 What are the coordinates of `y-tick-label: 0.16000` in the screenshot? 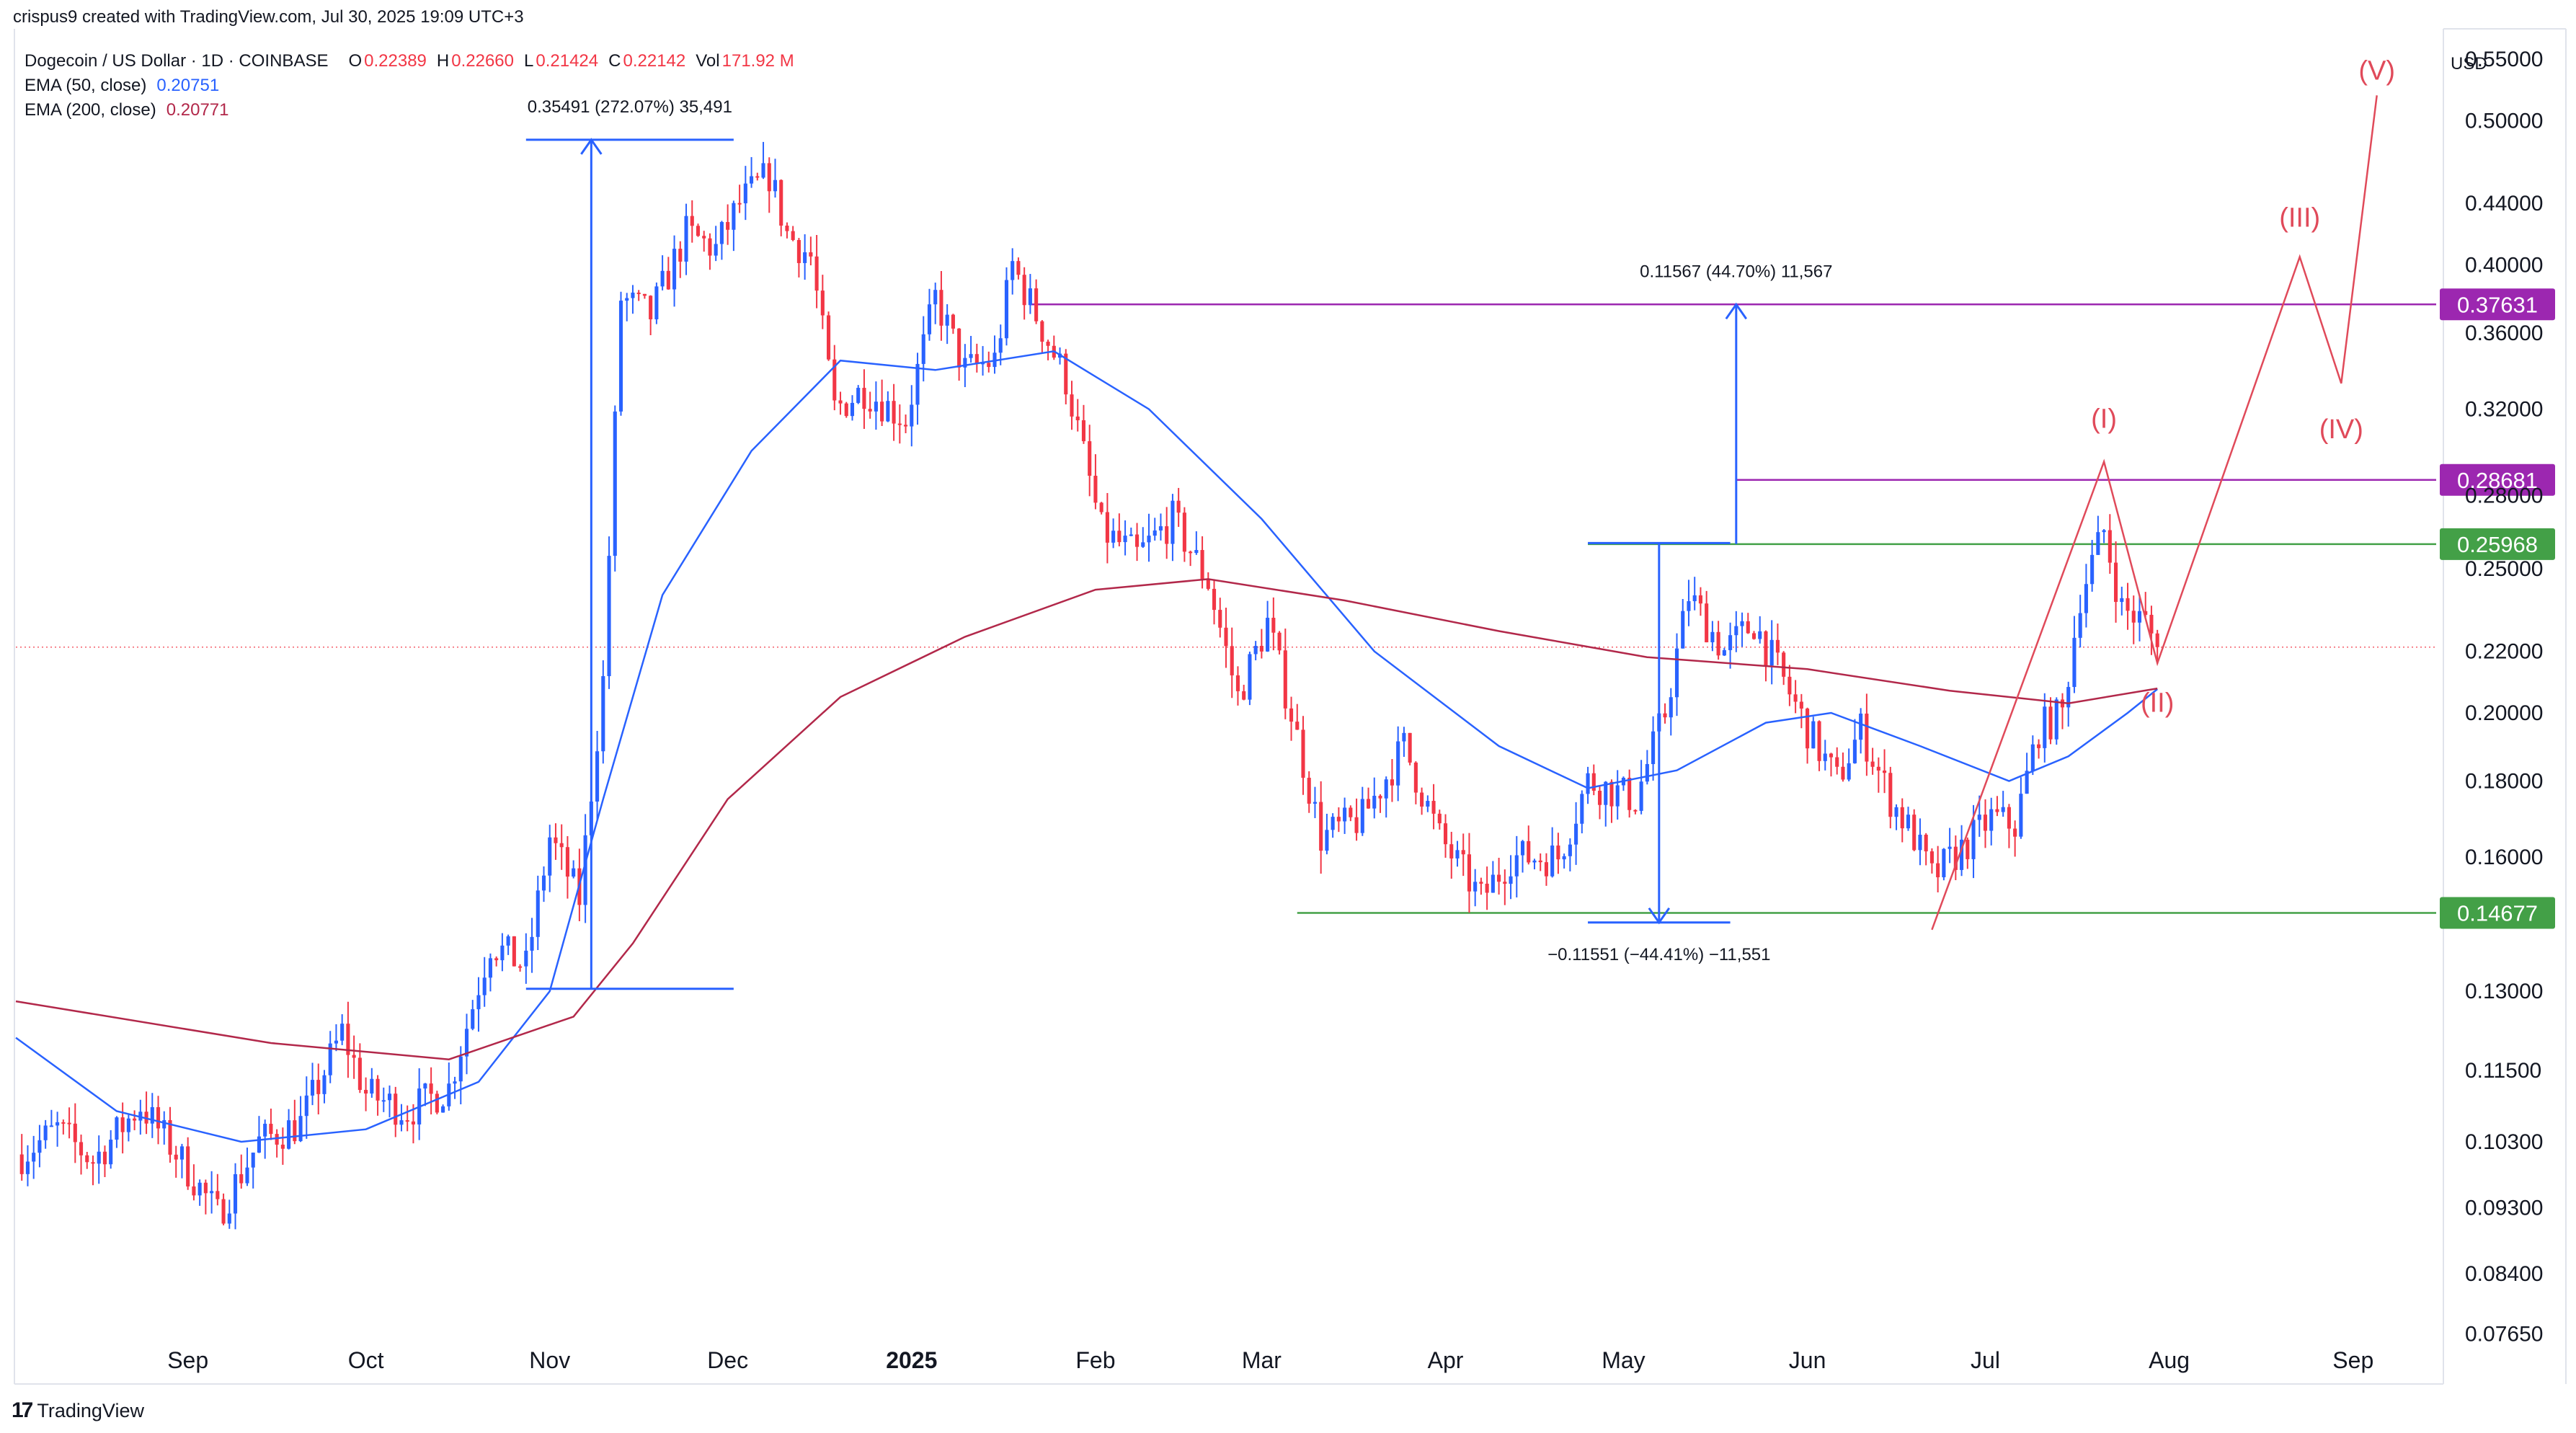 It's located at (2504, 857).